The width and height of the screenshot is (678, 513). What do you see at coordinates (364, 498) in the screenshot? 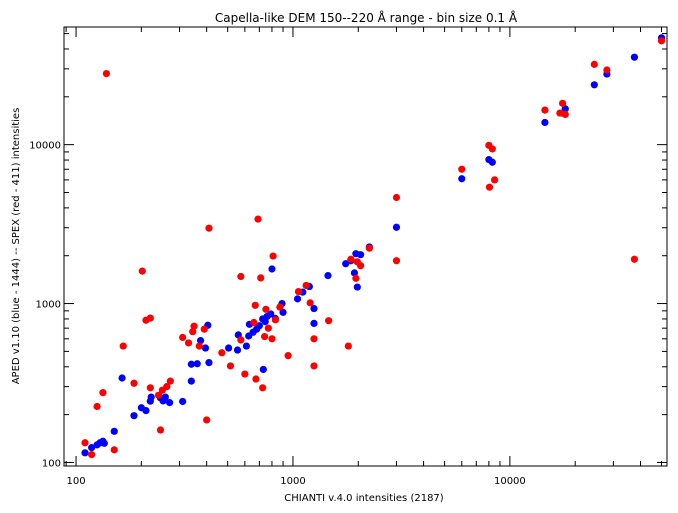
I see `x-axis-label: CHIANTI v.4.0 intensities (2187)` at bounding box center [364, 498].